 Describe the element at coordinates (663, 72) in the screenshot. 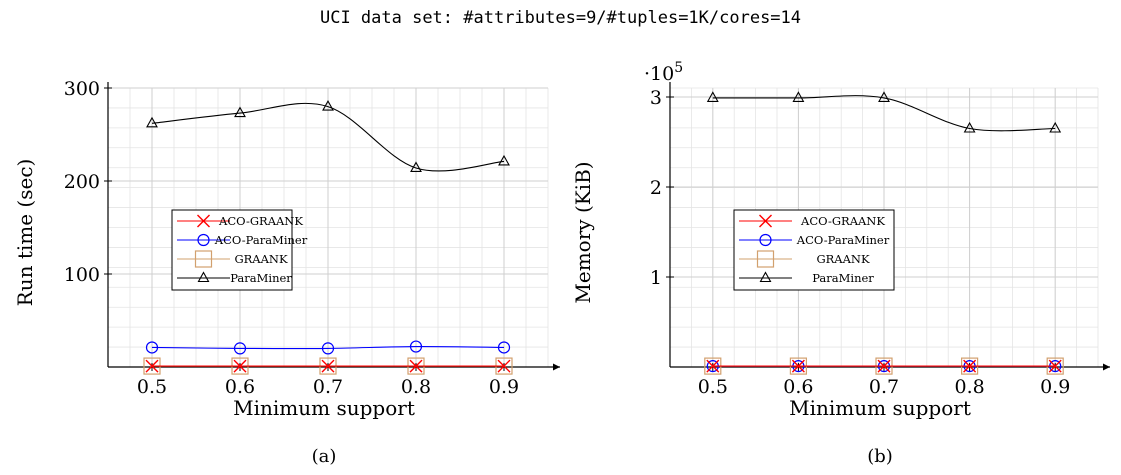

I see `y-scale-factor: ·105` at that location.